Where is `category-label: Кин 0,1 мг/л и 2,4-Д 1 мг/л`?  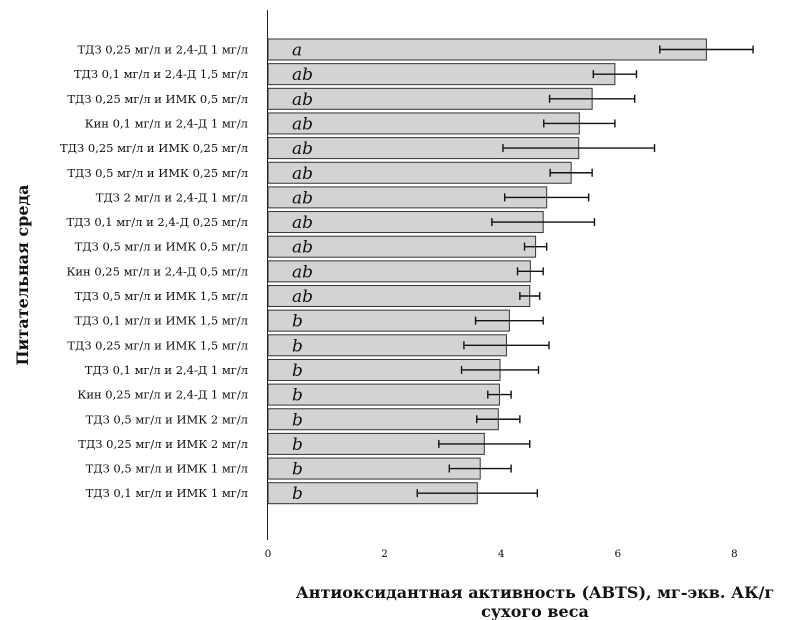 category-label: Кин 0,1 мг/л и 2,4-Д 1 мг/л is located at coordinates (166, 123).